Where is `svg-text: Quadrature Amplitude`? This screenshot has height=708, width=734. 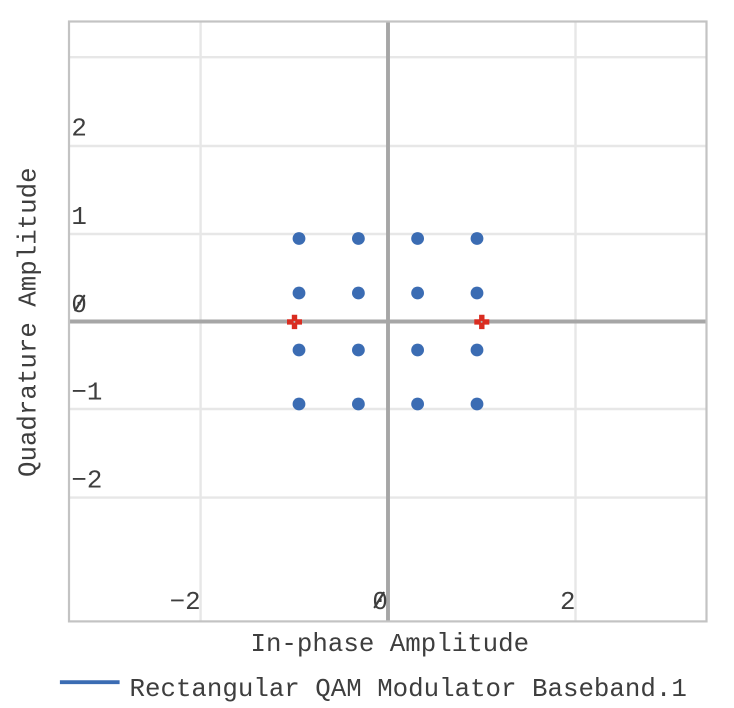
svg-text: Quadrature Amplitude is located at coordinates (28, 322).